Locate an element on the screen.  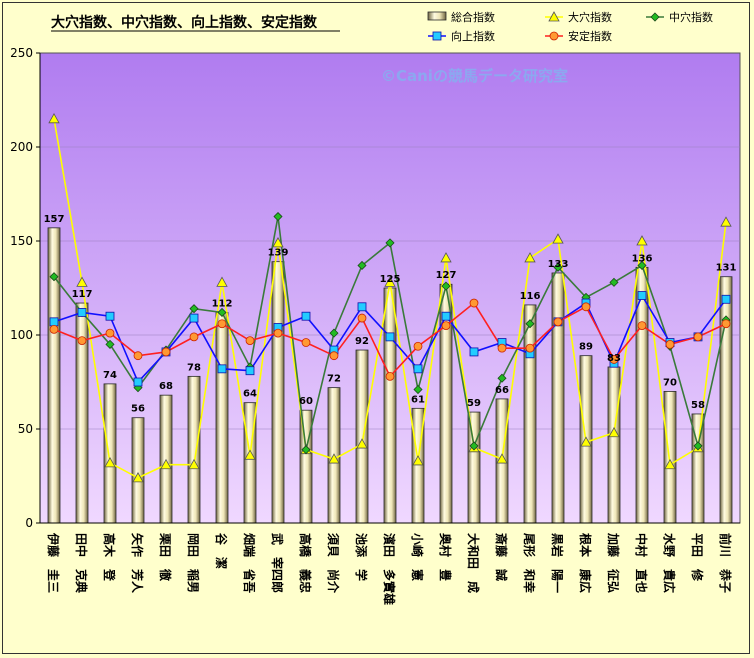
bar-value-label-19: 89 is located at coordinates (586, 347).